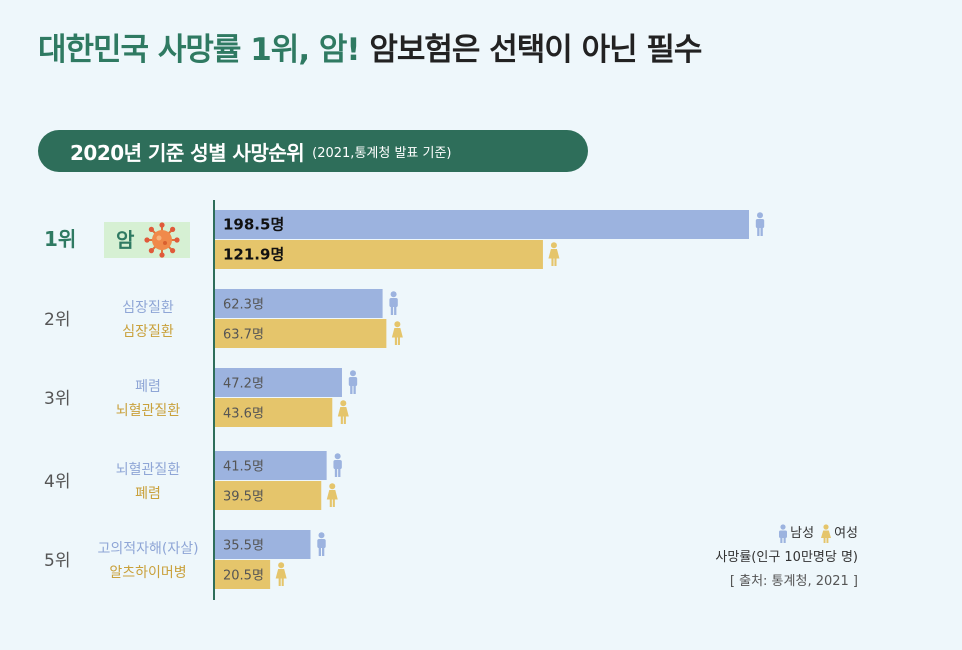  What do you see at coordinates (57, 482) in the screenshot?
I see `rank-label: 4위` at bounding box center [57, 482].